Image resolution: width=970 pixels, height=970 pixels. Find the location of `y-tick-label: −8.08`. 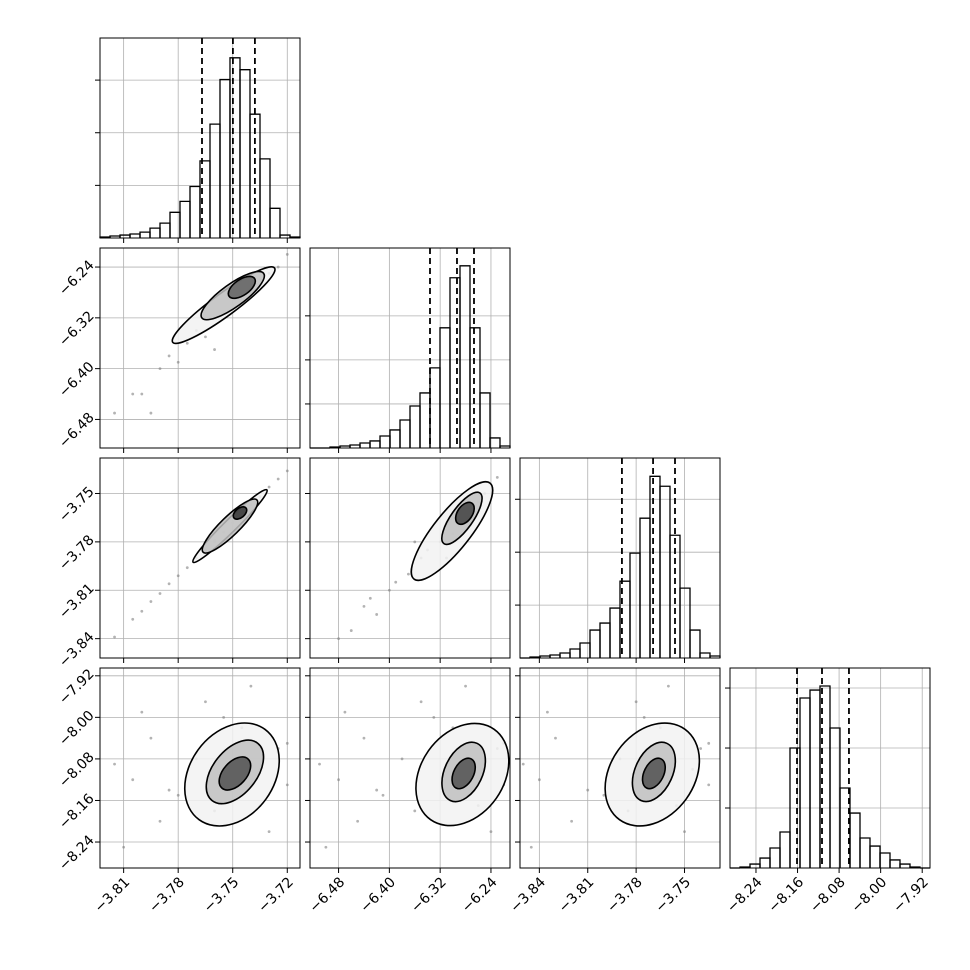

y-tick-label: −8.08 is located at coordinates (77, 770).